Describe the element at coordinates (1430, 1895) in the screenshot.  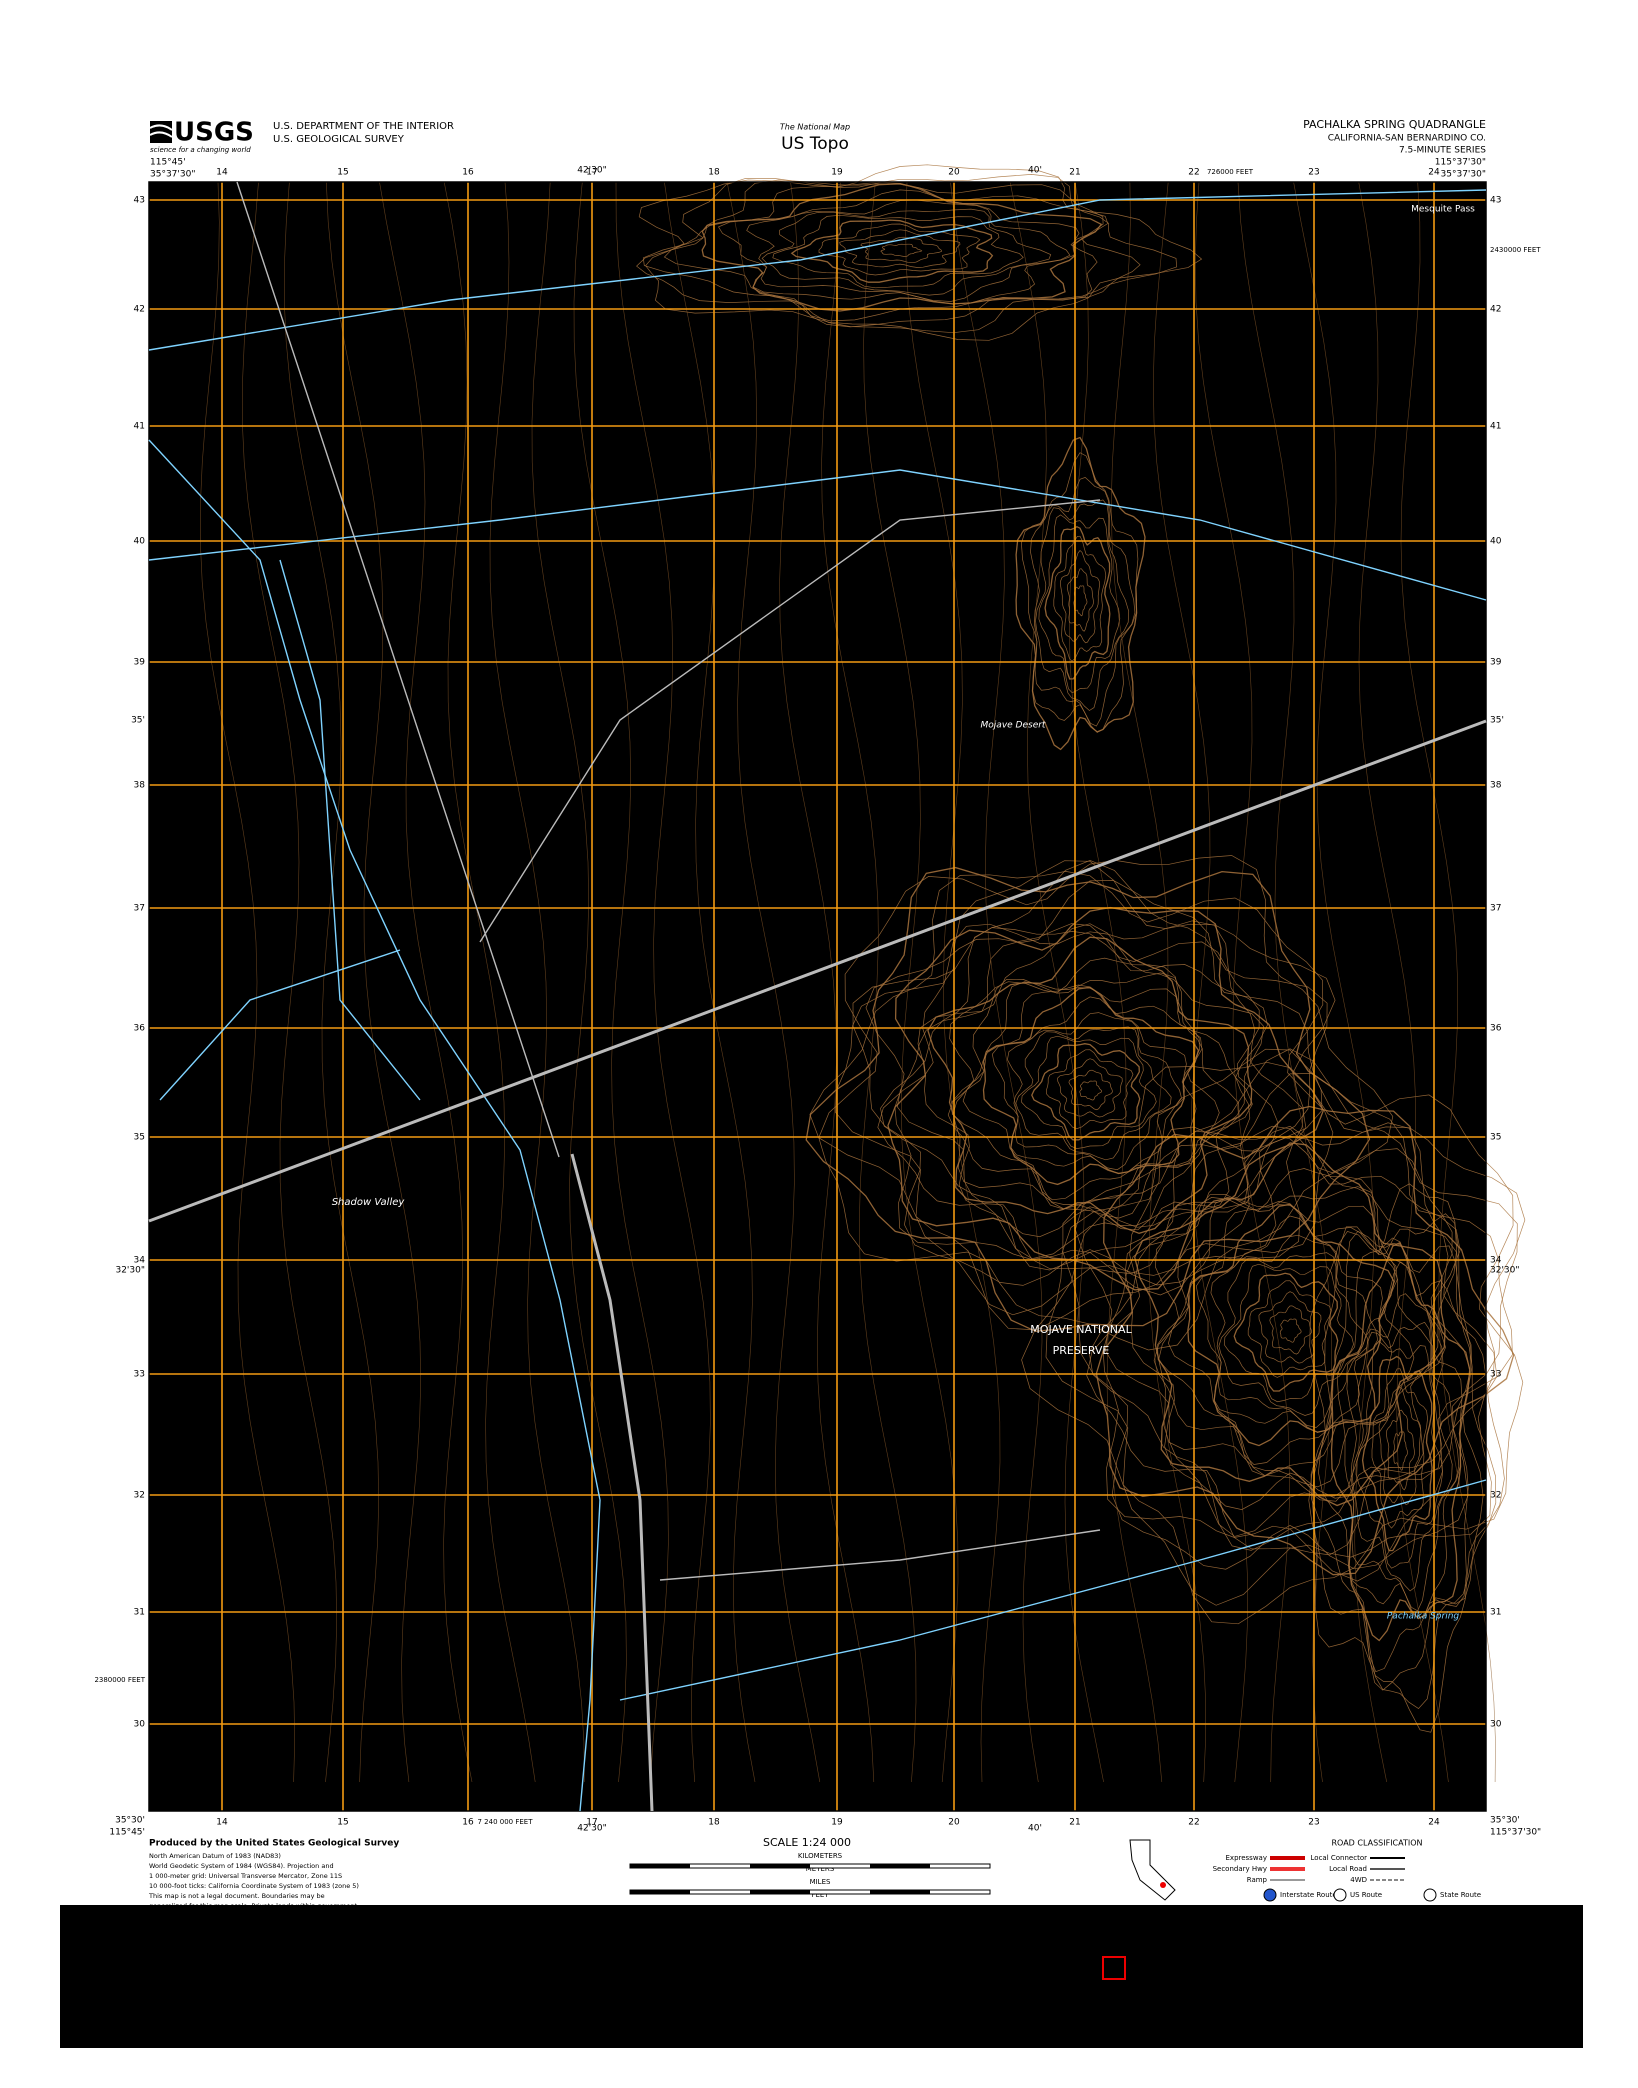
I see `route-shield` at that location.